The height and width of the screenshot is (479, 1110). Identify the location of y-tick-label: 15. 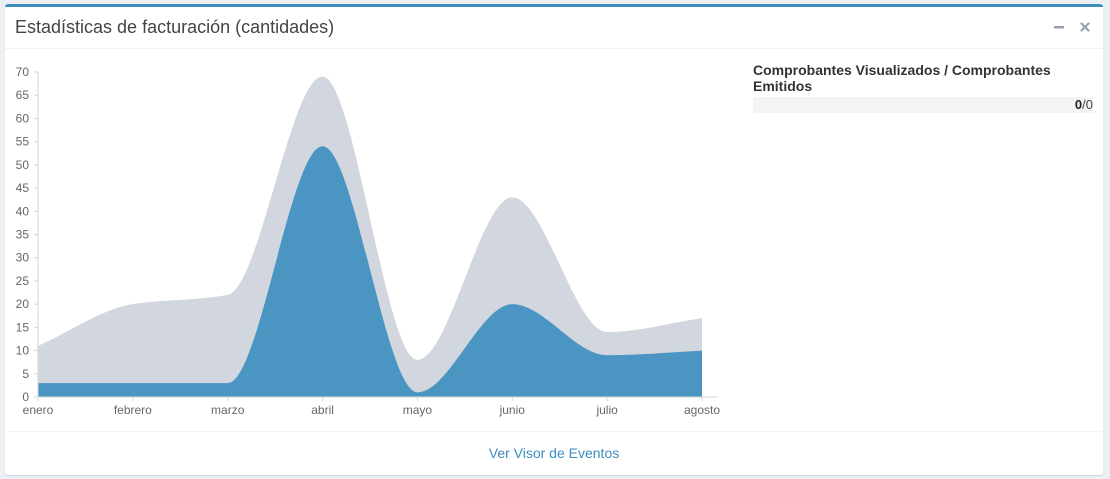
(23, 327).